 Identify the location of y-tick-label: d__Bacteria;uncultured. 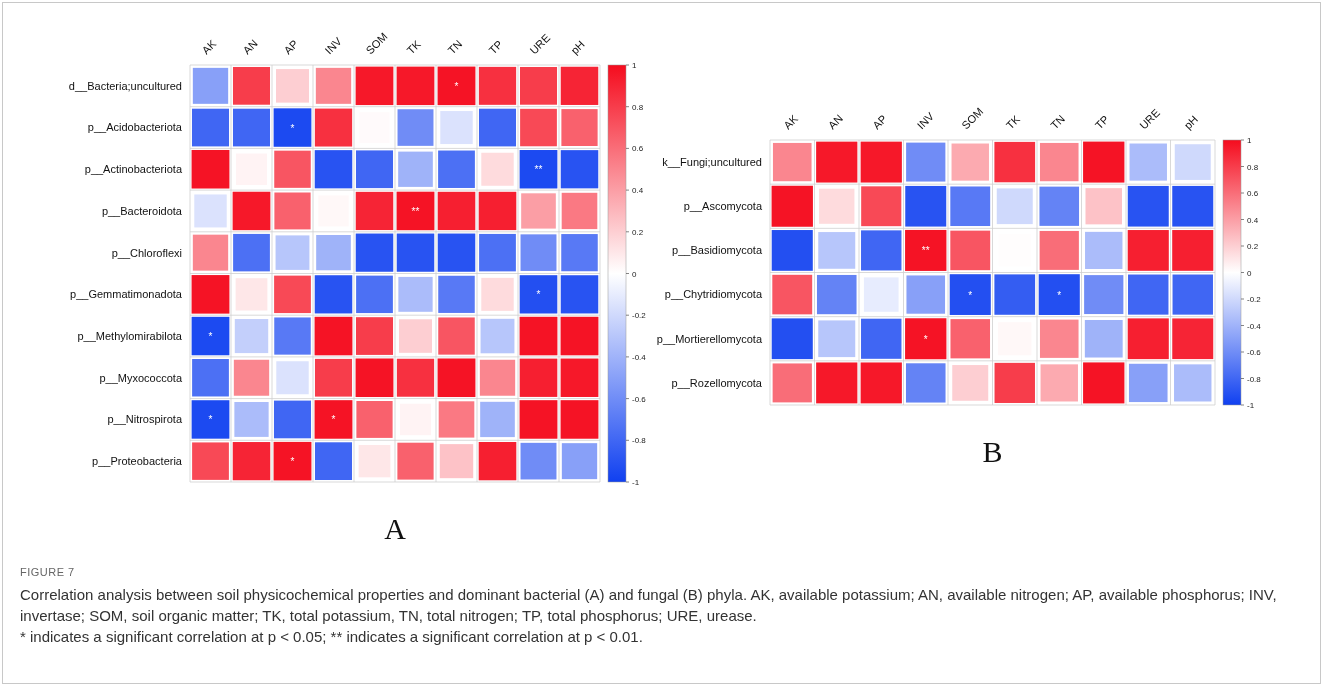
(125, 85).